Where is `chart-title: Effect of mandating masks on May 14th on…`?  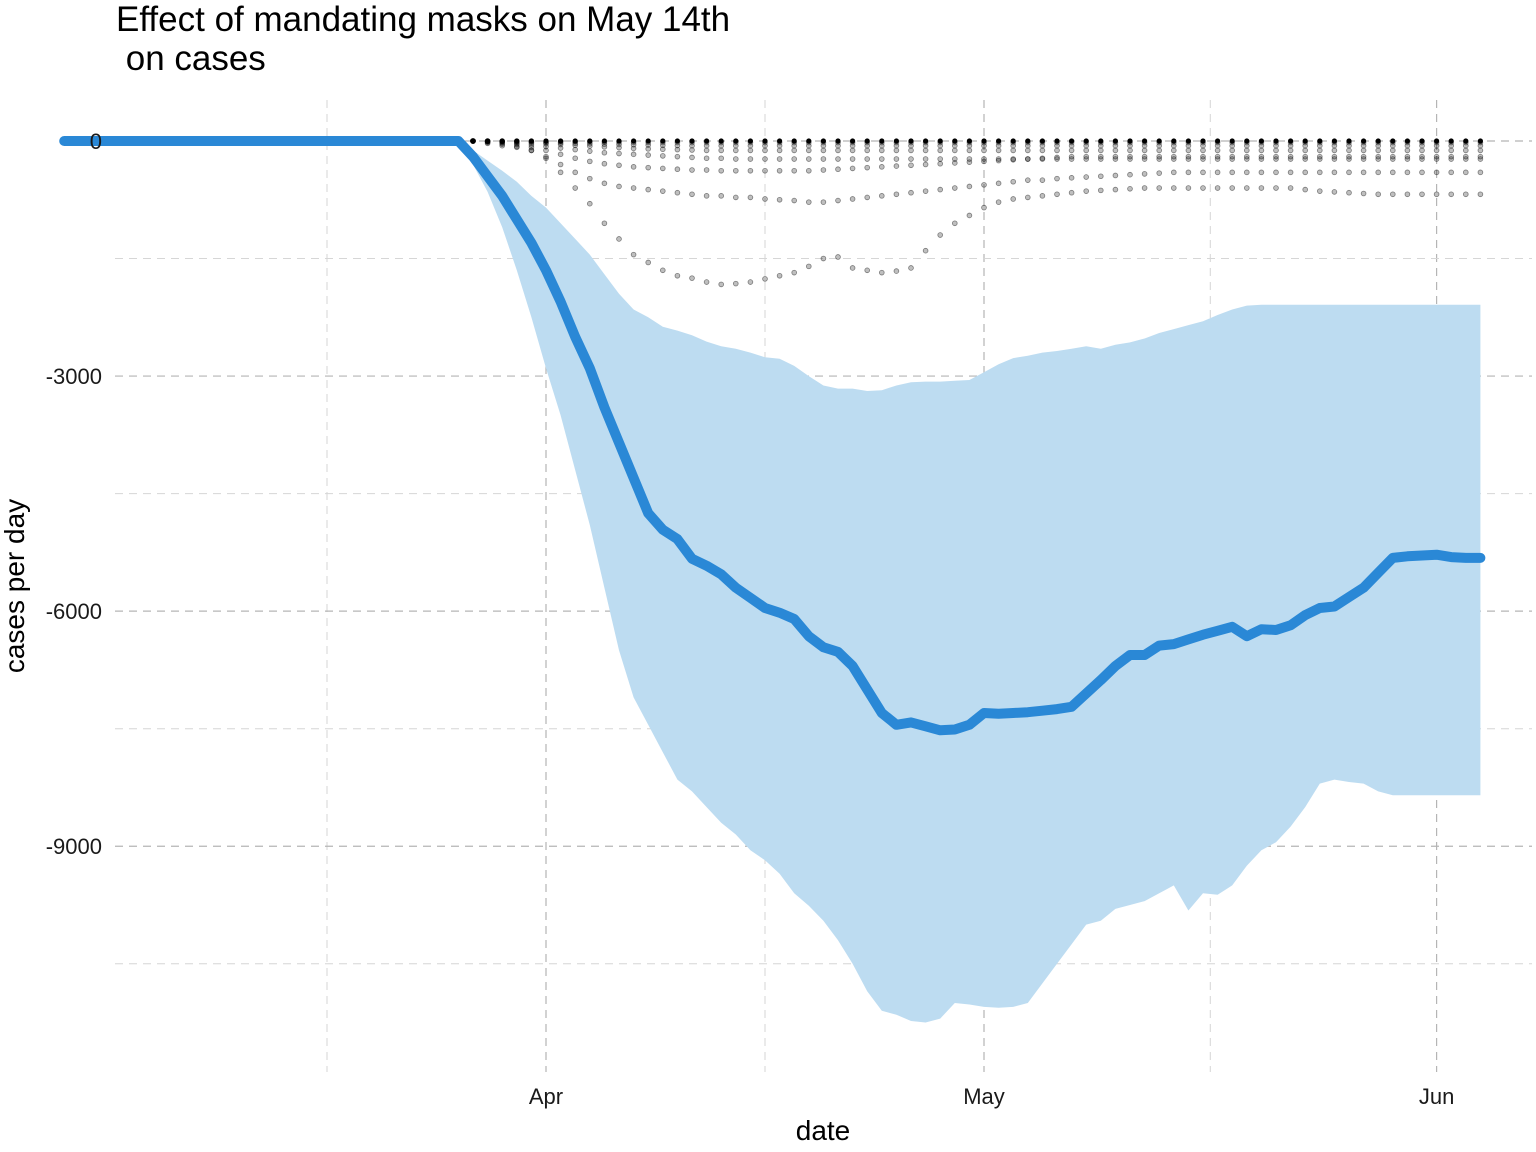 chart-title: Effect of mandating masks on May 14th on… is located at coordinates (423, 39).